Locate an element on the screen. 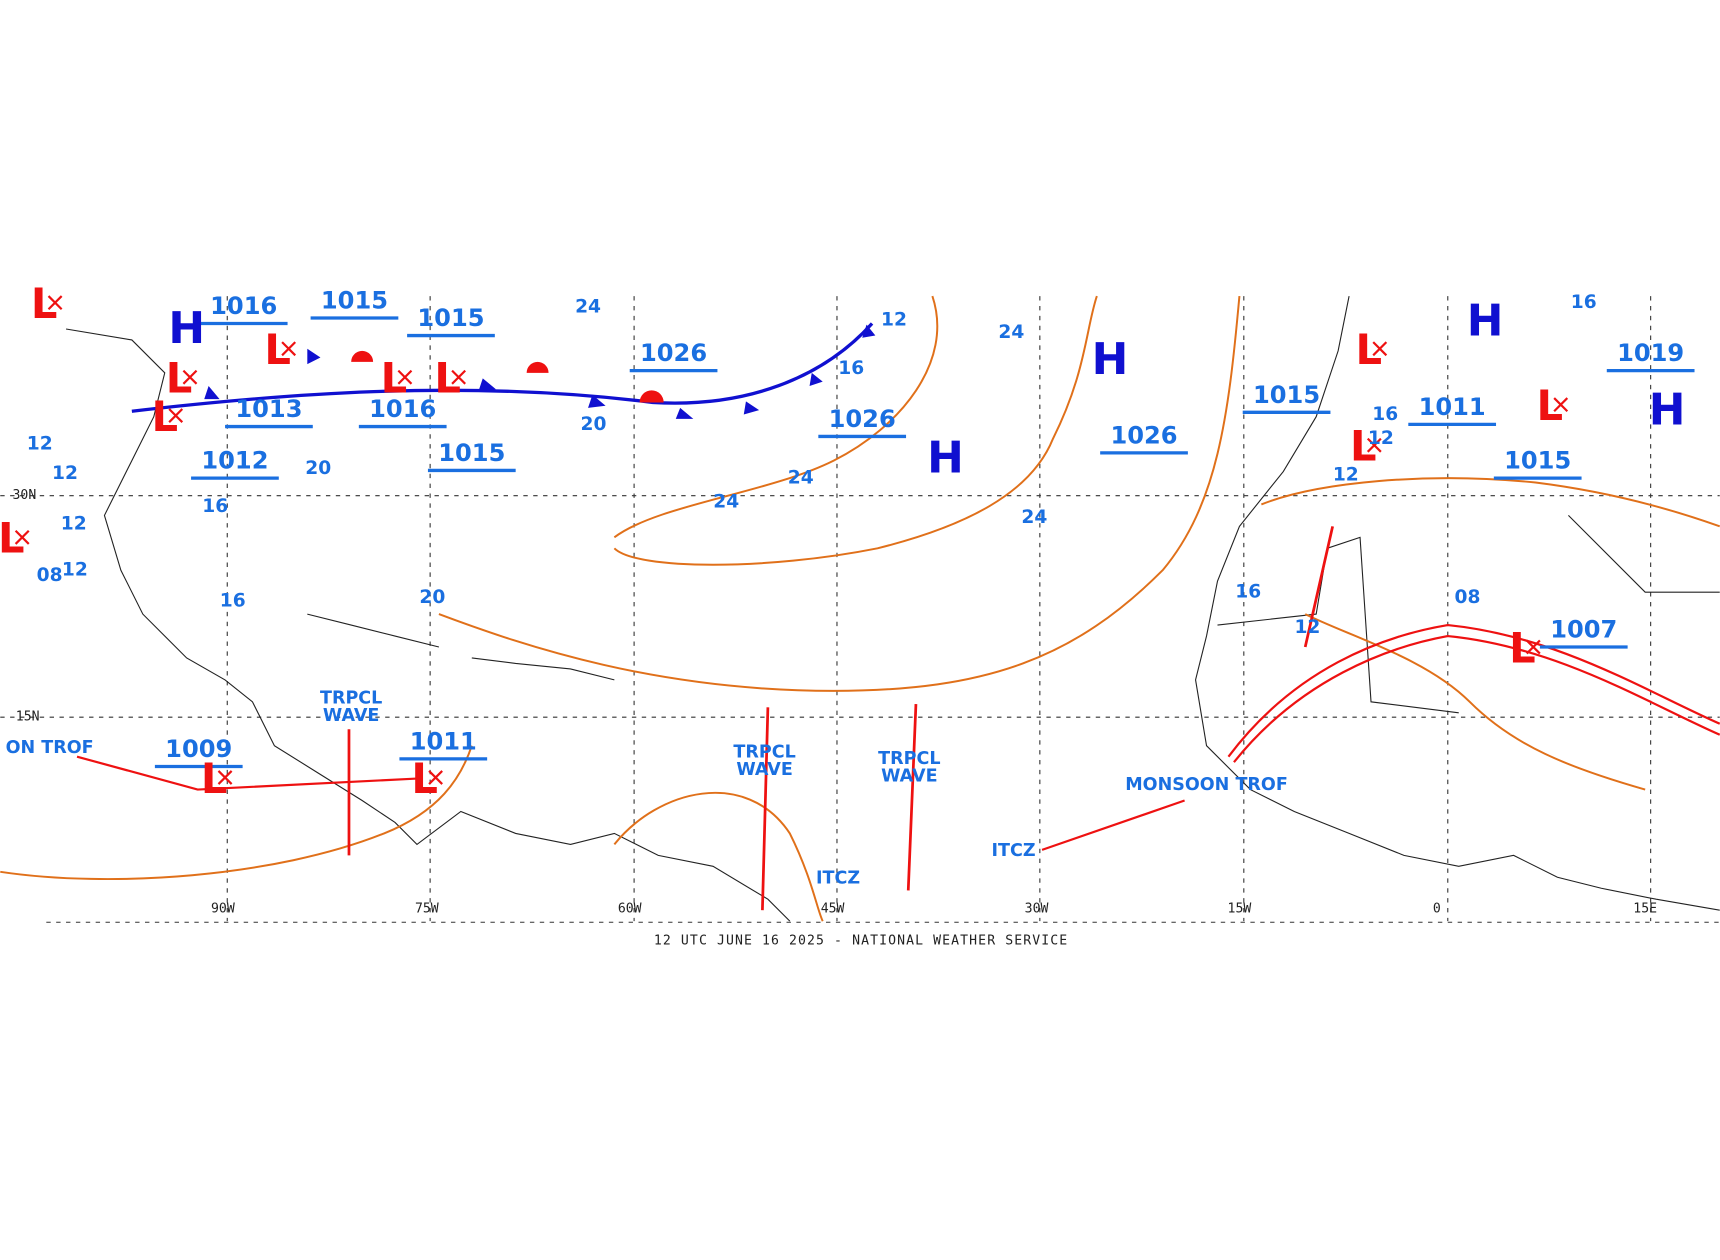 The height and width of the screenshot is (1260, 1720). border is located at coordinates (1468, 614).